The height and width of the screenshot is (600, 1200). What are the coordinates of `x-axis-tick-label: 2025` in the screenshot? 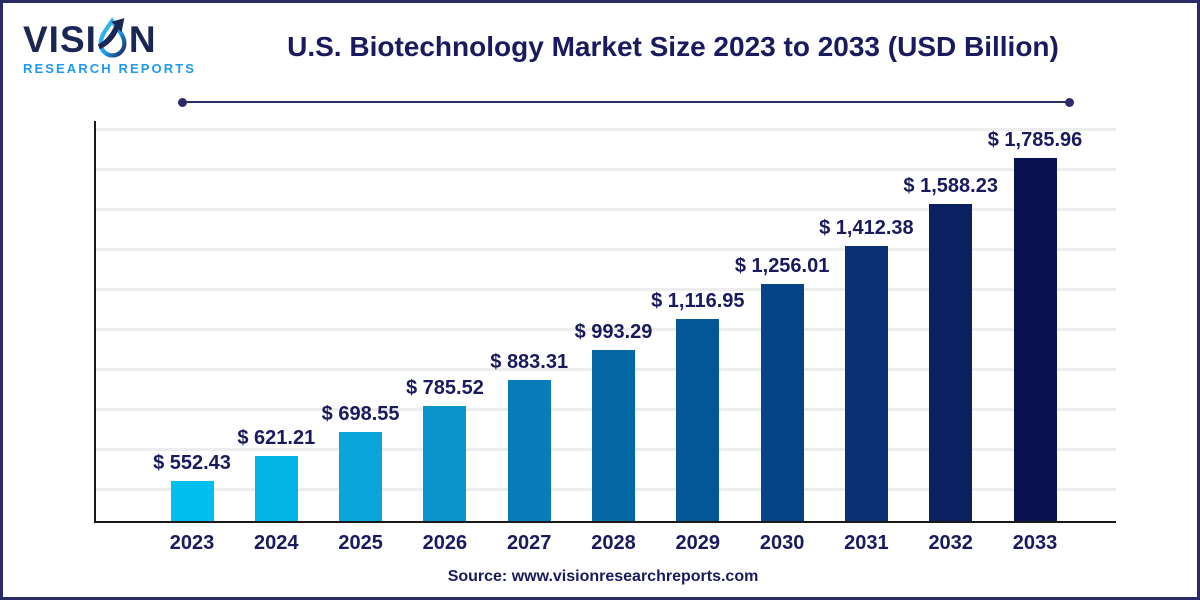 It's located at (360, 543).